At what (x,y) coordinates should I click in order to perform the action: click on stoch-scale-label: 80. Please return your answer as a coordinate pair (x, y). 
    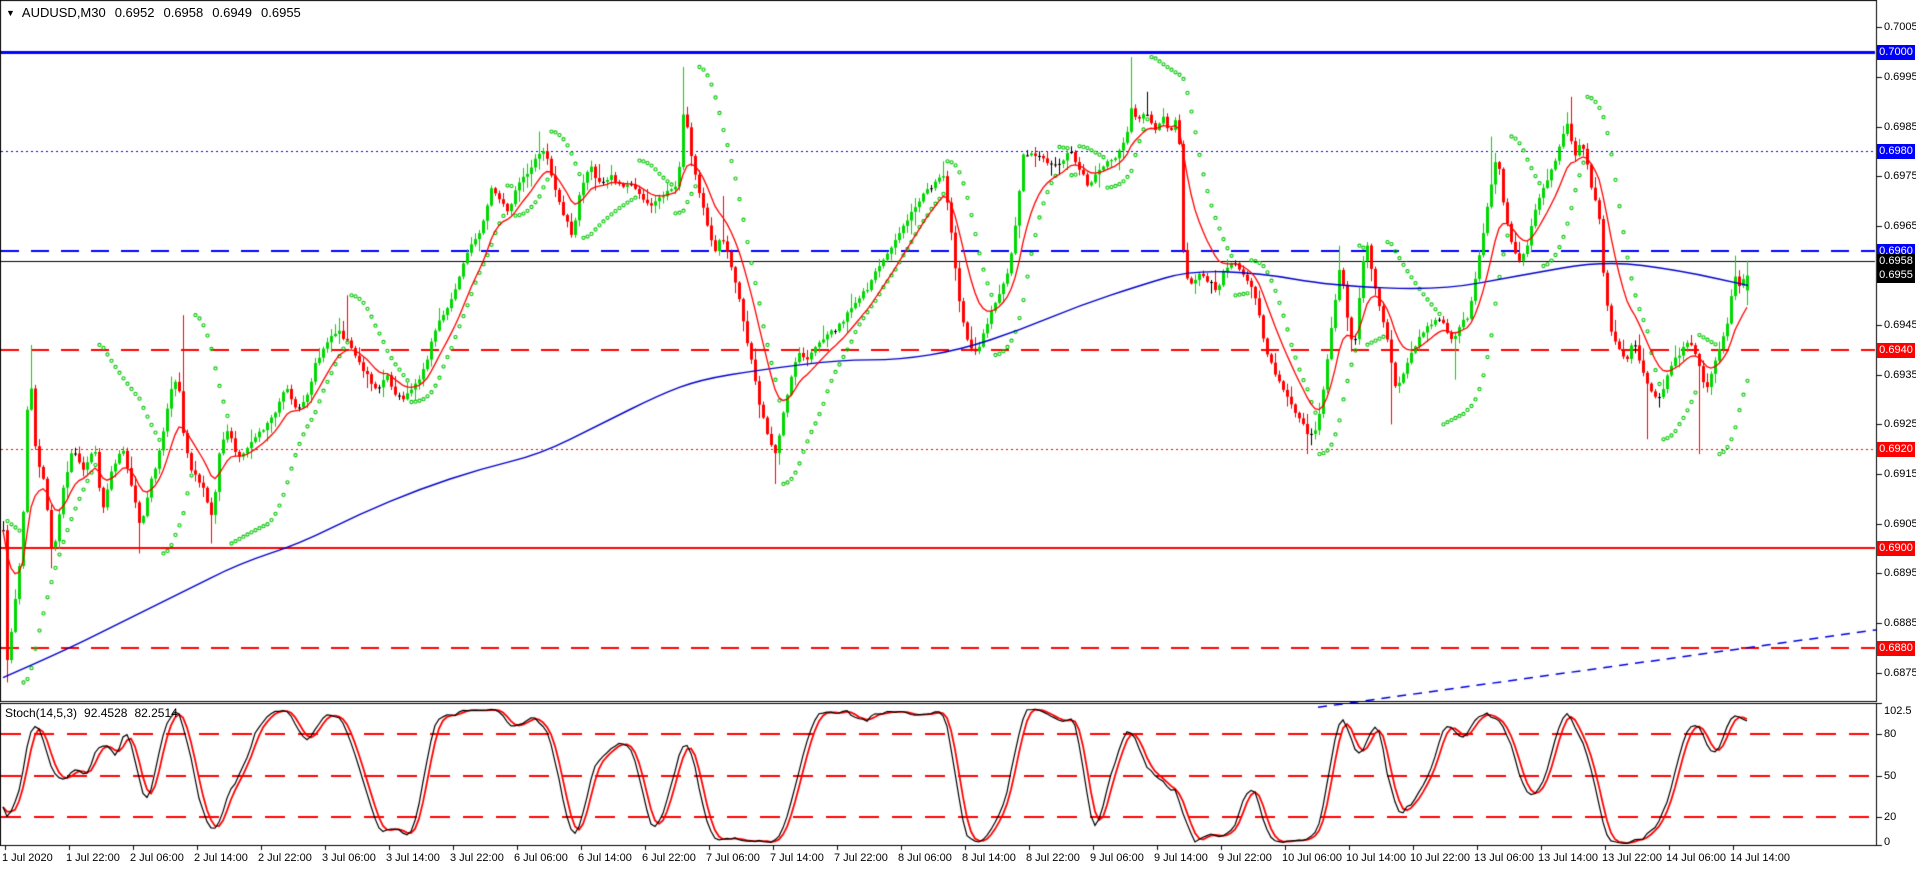
    Looking at the image, I should click on (1890, 734).